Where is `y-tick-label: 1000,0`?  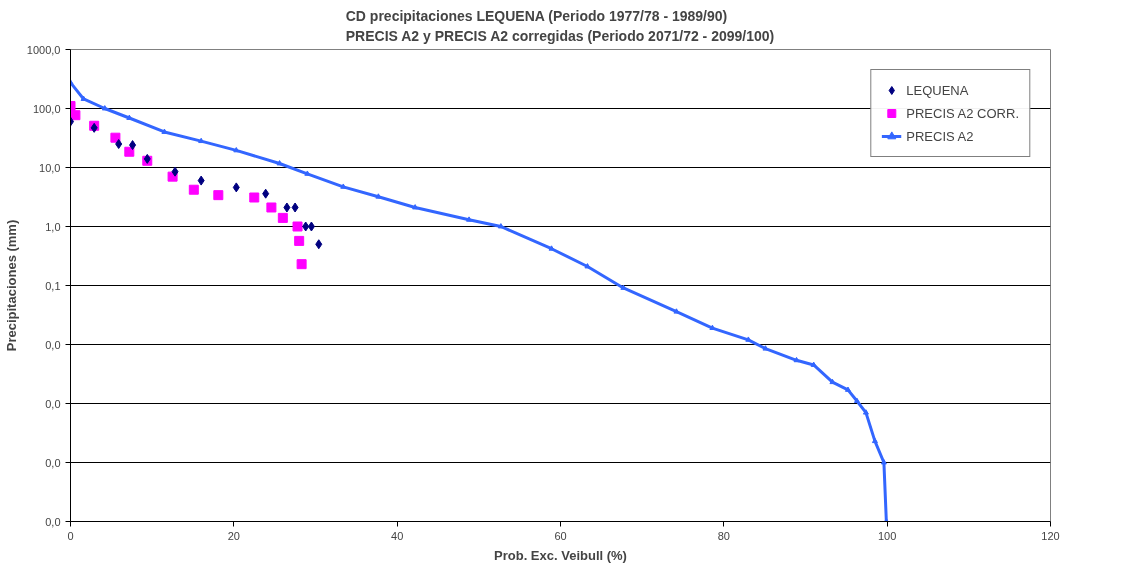
y-tick-label: 1000,0 is located at coordinates (43, 49).